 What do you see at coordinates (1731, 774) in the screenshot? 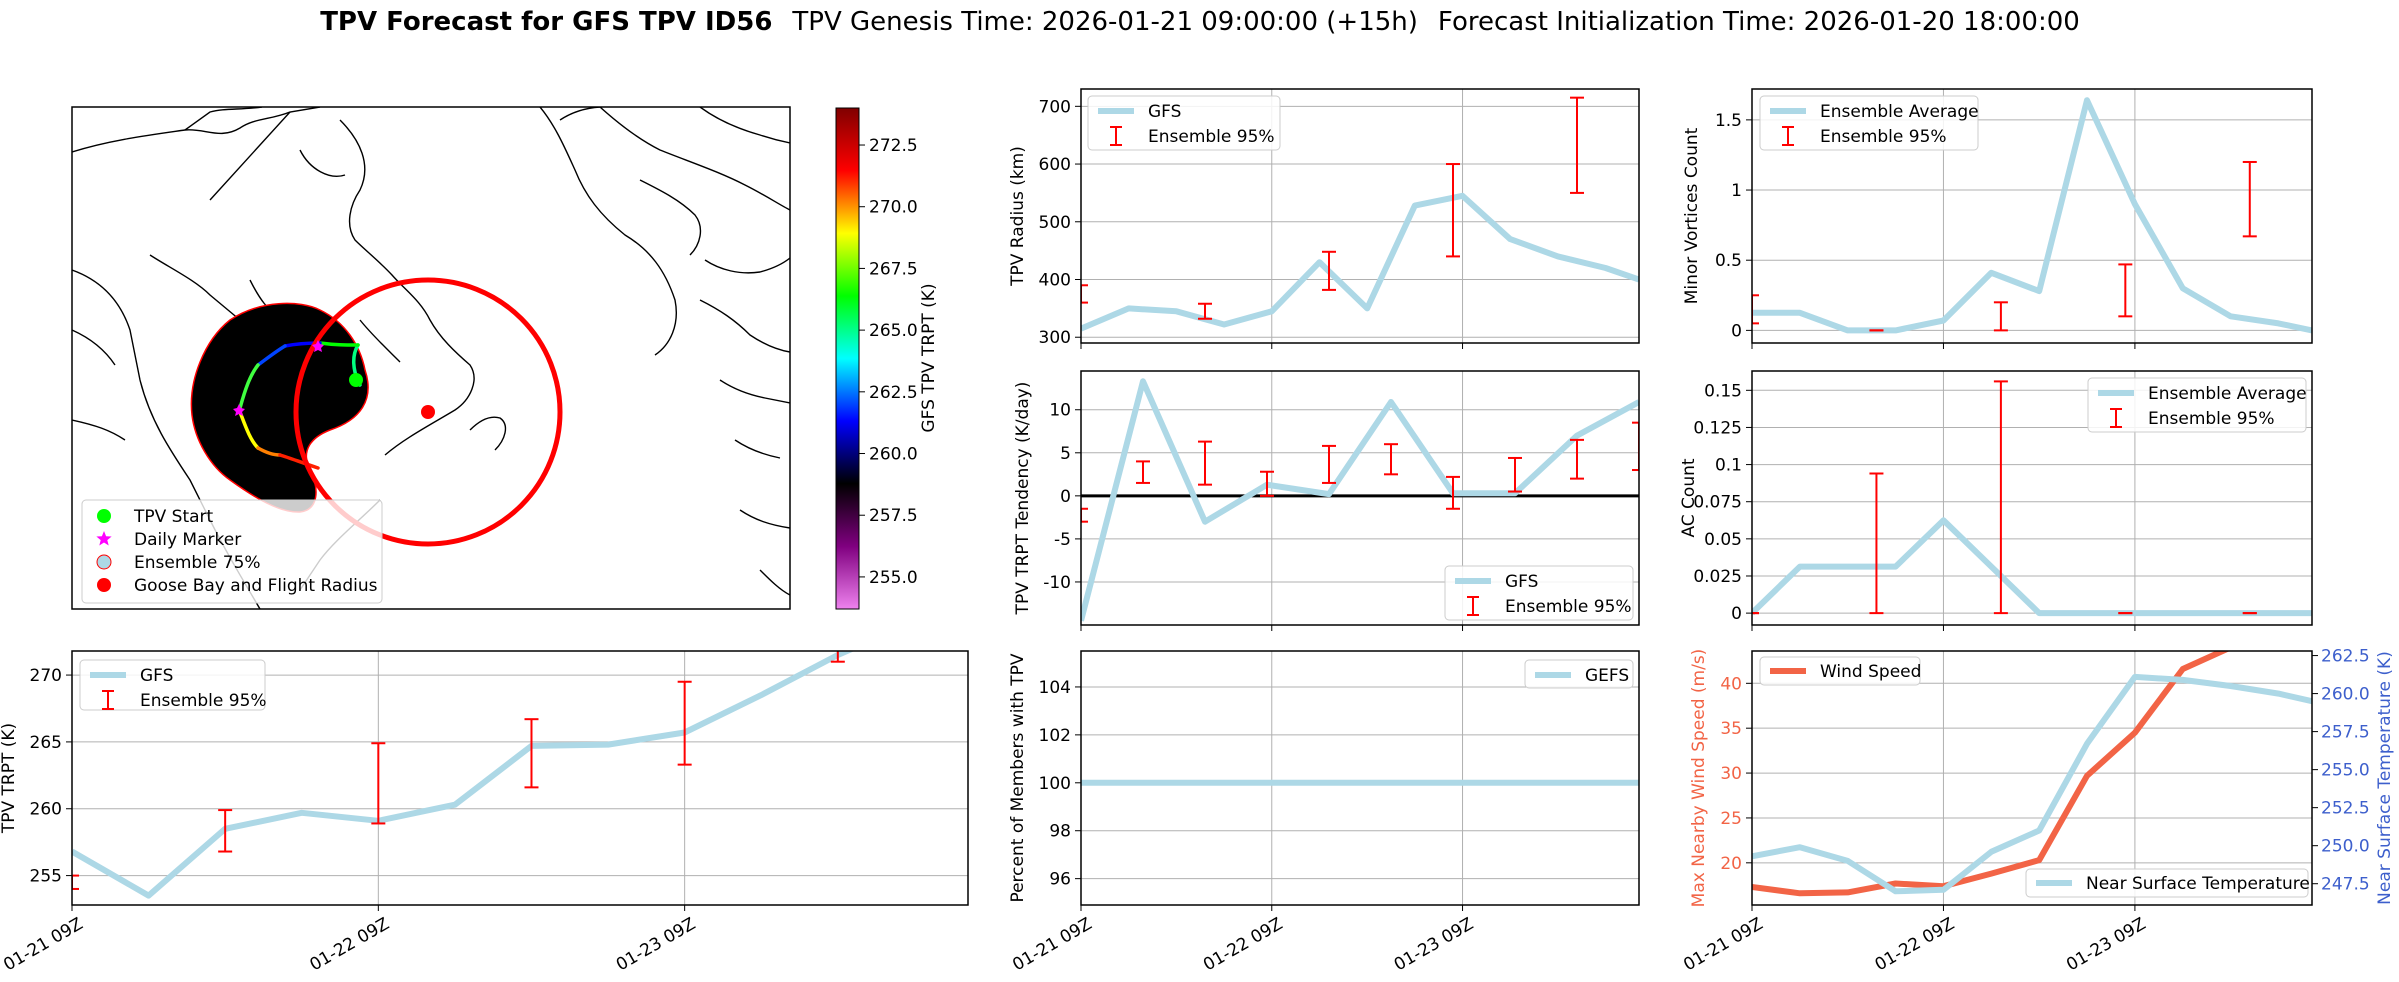
I see `y-tick-label: 30` at bounding box center [1731, 774].